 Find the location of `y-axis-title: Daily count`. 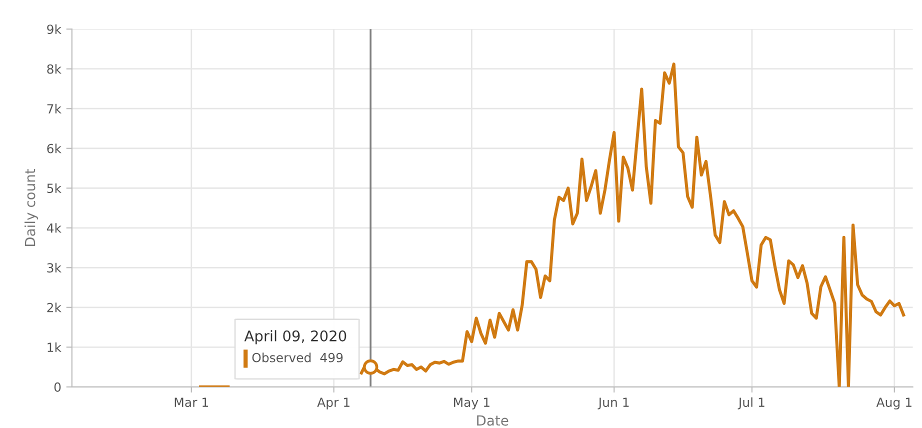

y-axis-title: Daily count is located at coordinates (31, 207).